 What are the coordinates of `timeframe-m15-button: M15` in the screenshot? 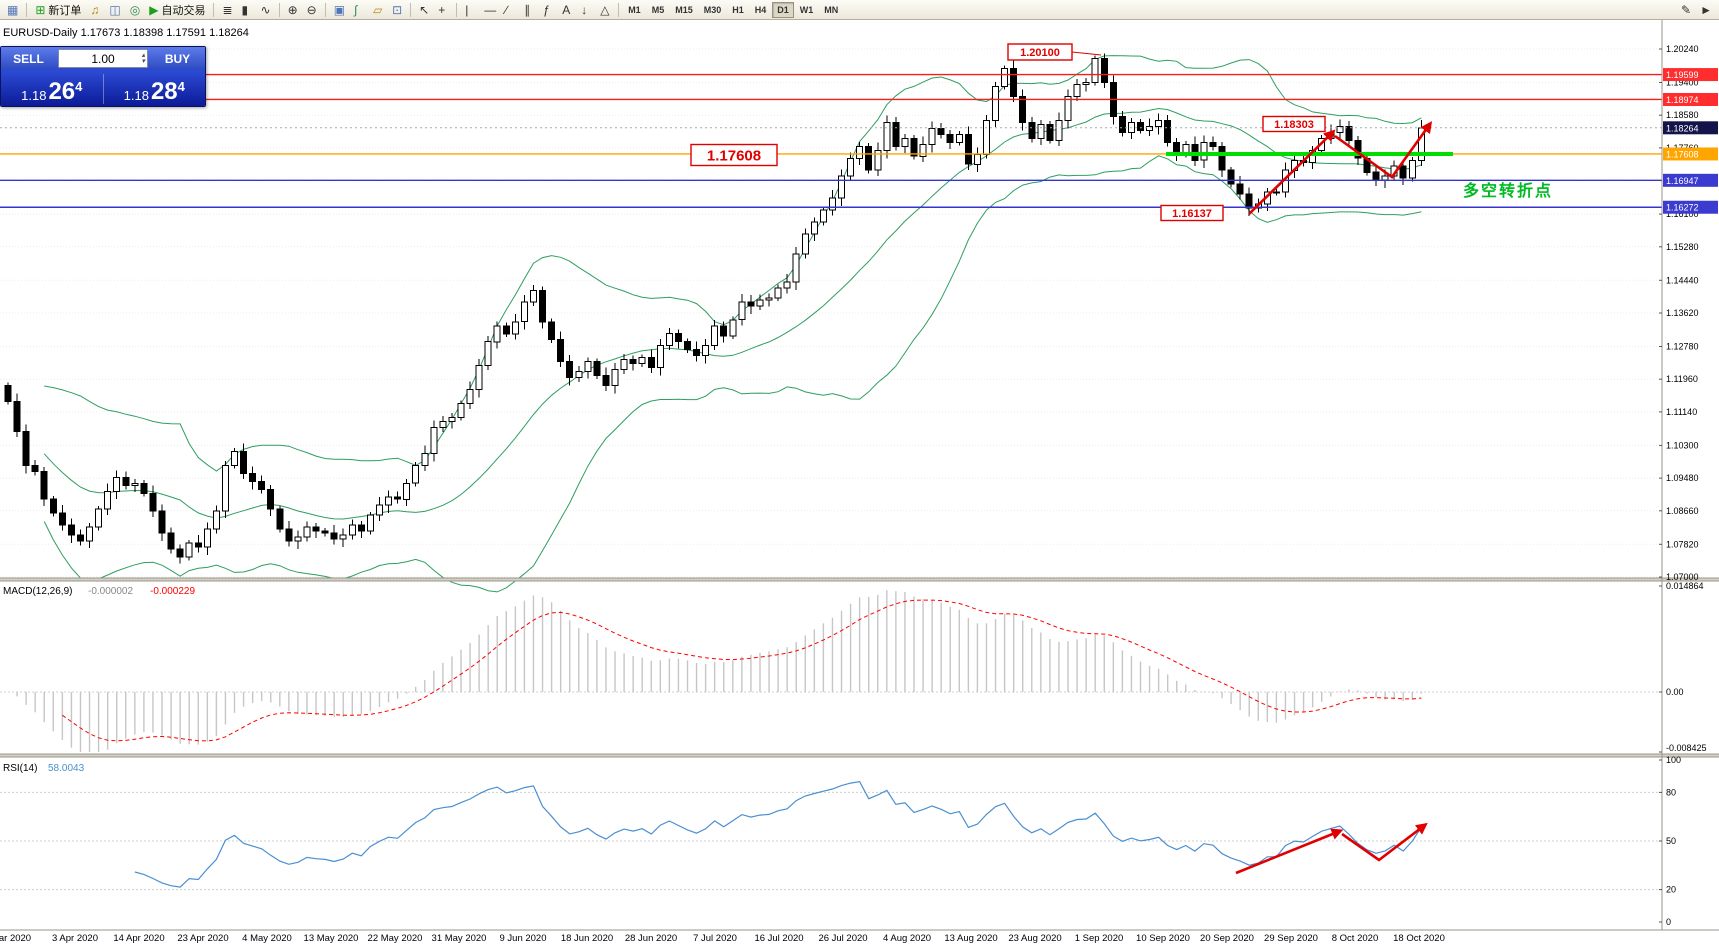 It's located at (684, 10).